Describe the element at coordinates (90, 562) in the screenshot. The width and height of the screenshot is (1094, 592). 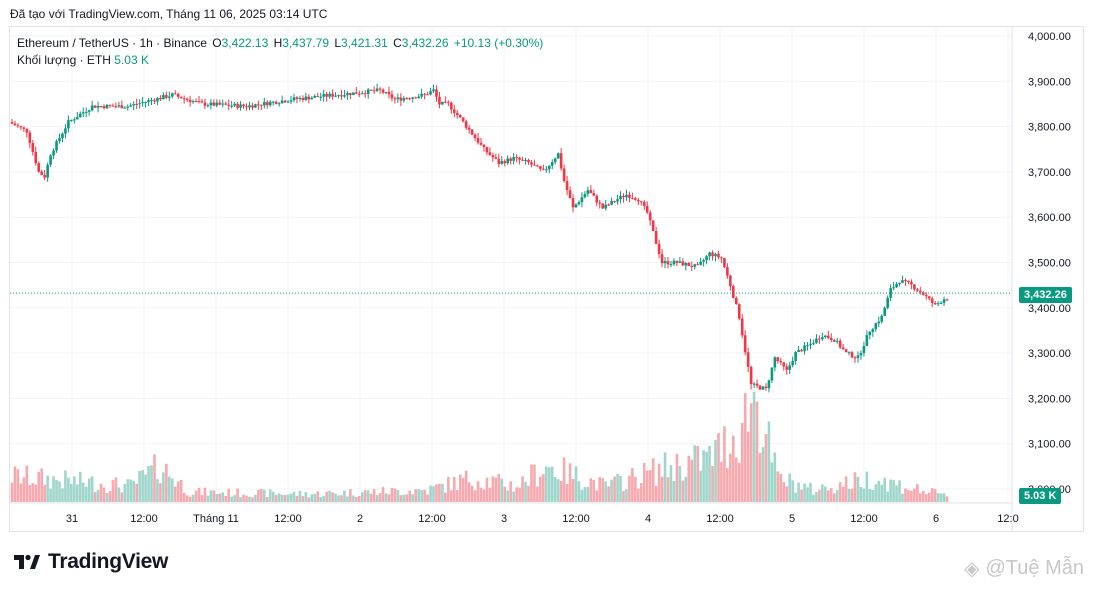
I see `tradingview-logo: TradingView` at that location.